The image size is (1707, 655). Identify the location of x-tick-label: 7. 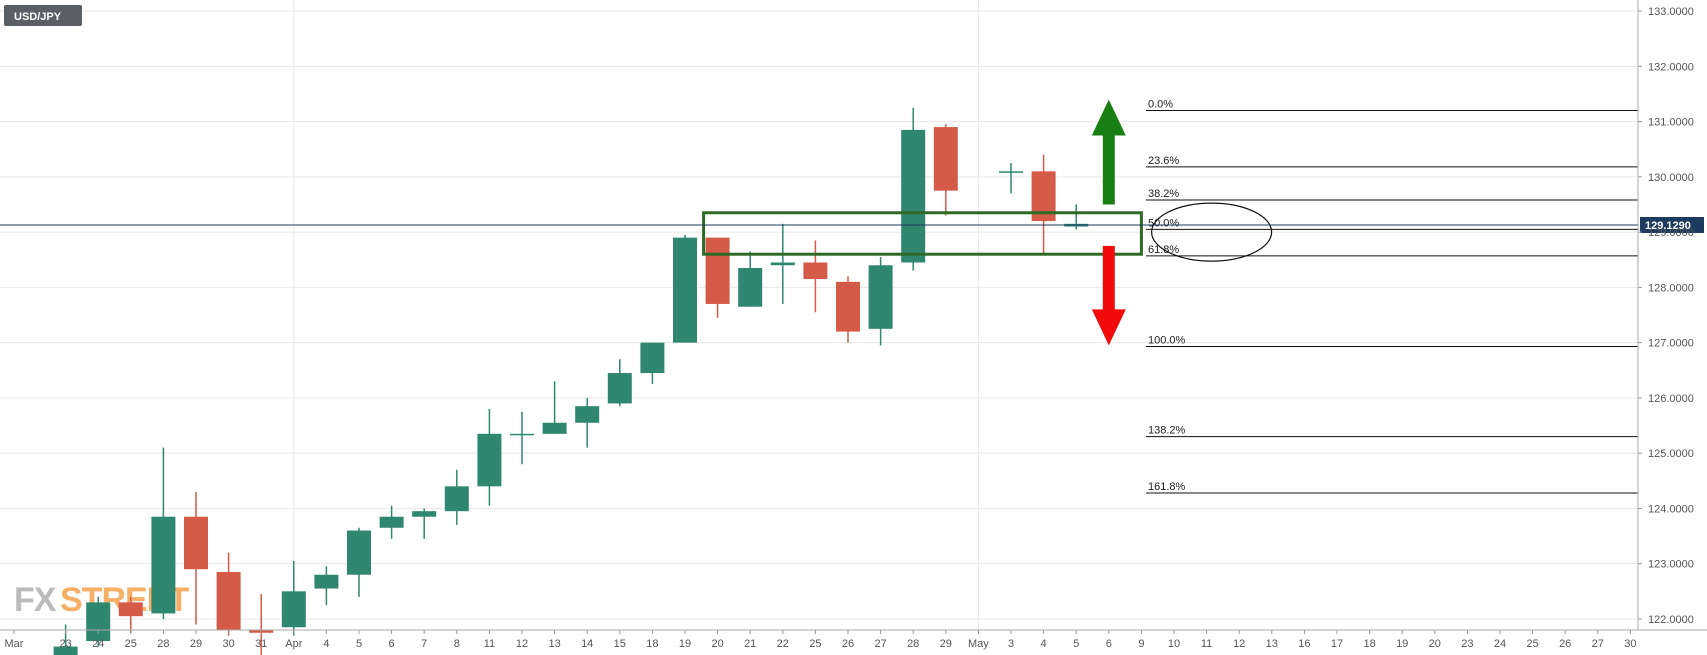
(424, 644).